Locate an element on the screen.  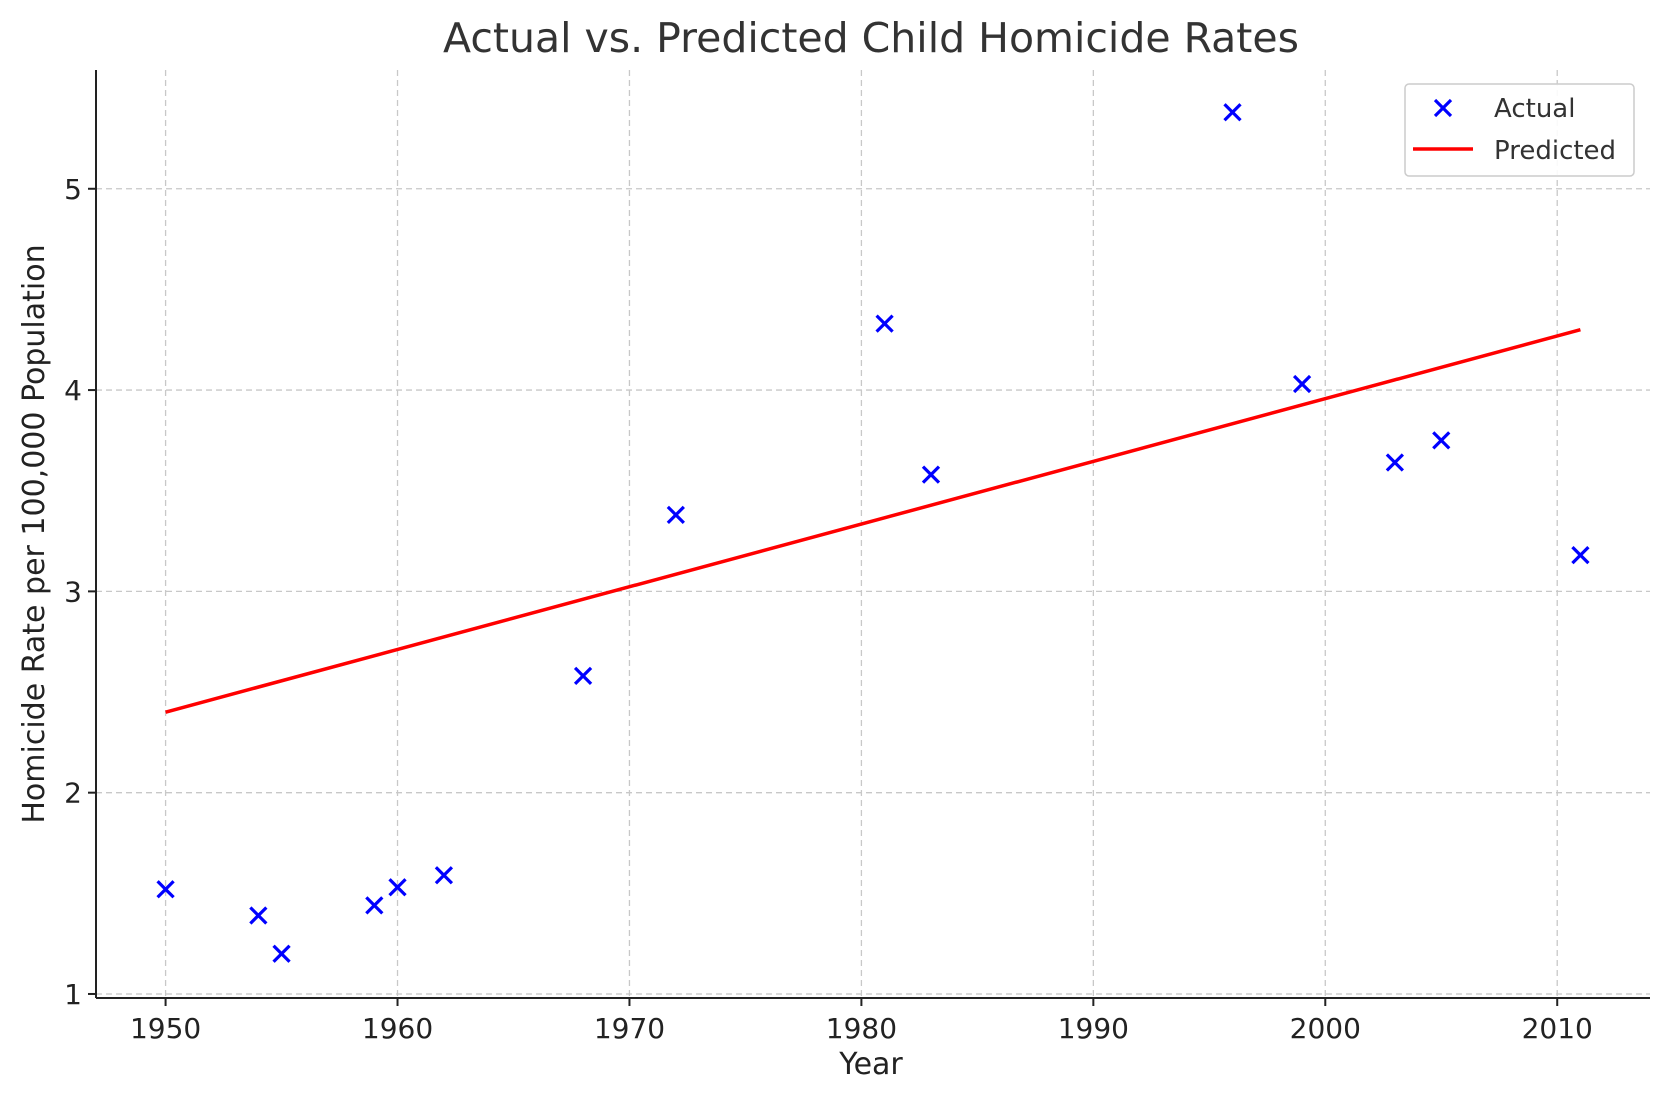
y-tick-label: 5 is located at coordinates (73, 189).